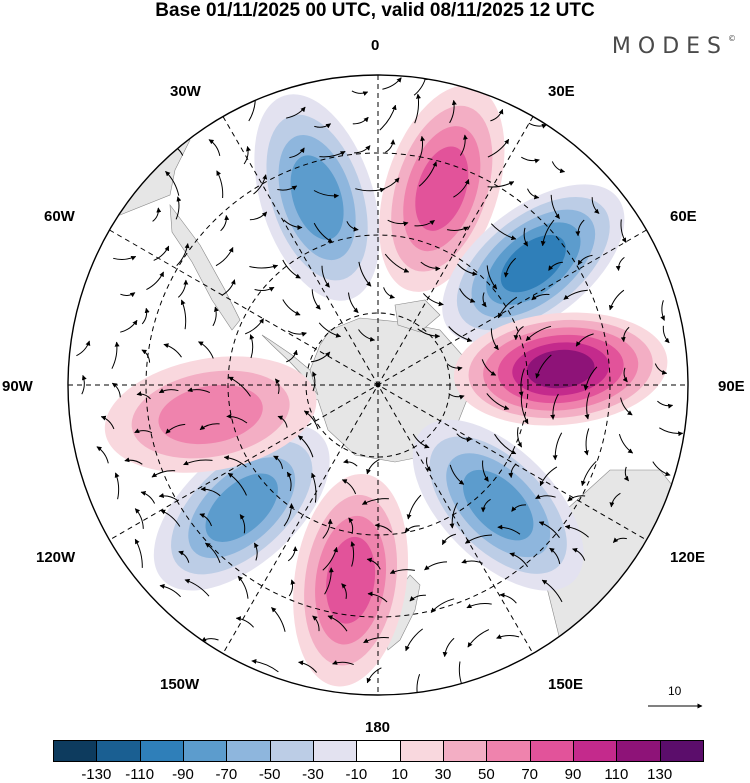 Image resolution: width=750 pixels, height=783 pixels. I want to click on colorbar-tick-label: -130, so click(96, 774).